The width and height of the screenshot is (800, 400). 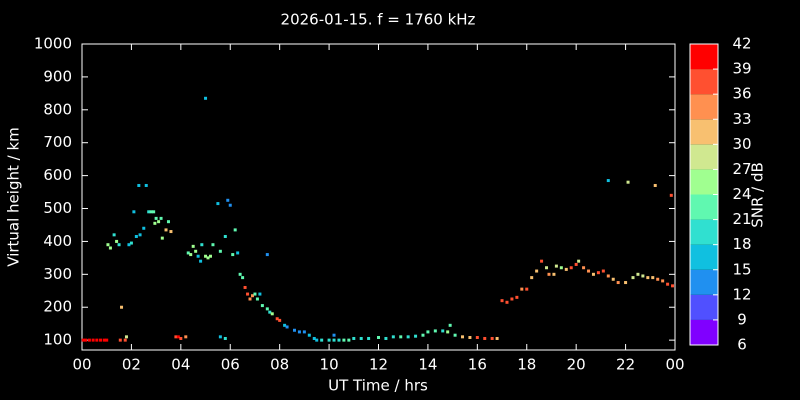 I want to click on y-tick-label: 400, so click(x=57, y=241).